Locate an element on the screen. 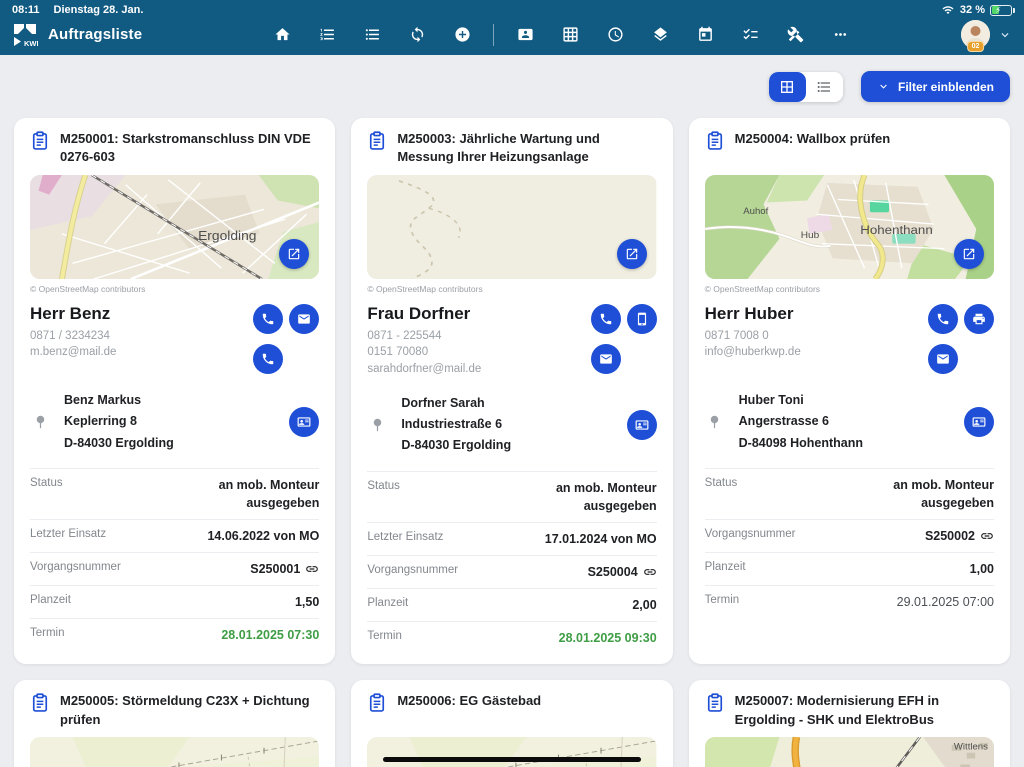 This screenshot has height=767, width=1024. nav-sync-icon is located at coordinates (417, 35).